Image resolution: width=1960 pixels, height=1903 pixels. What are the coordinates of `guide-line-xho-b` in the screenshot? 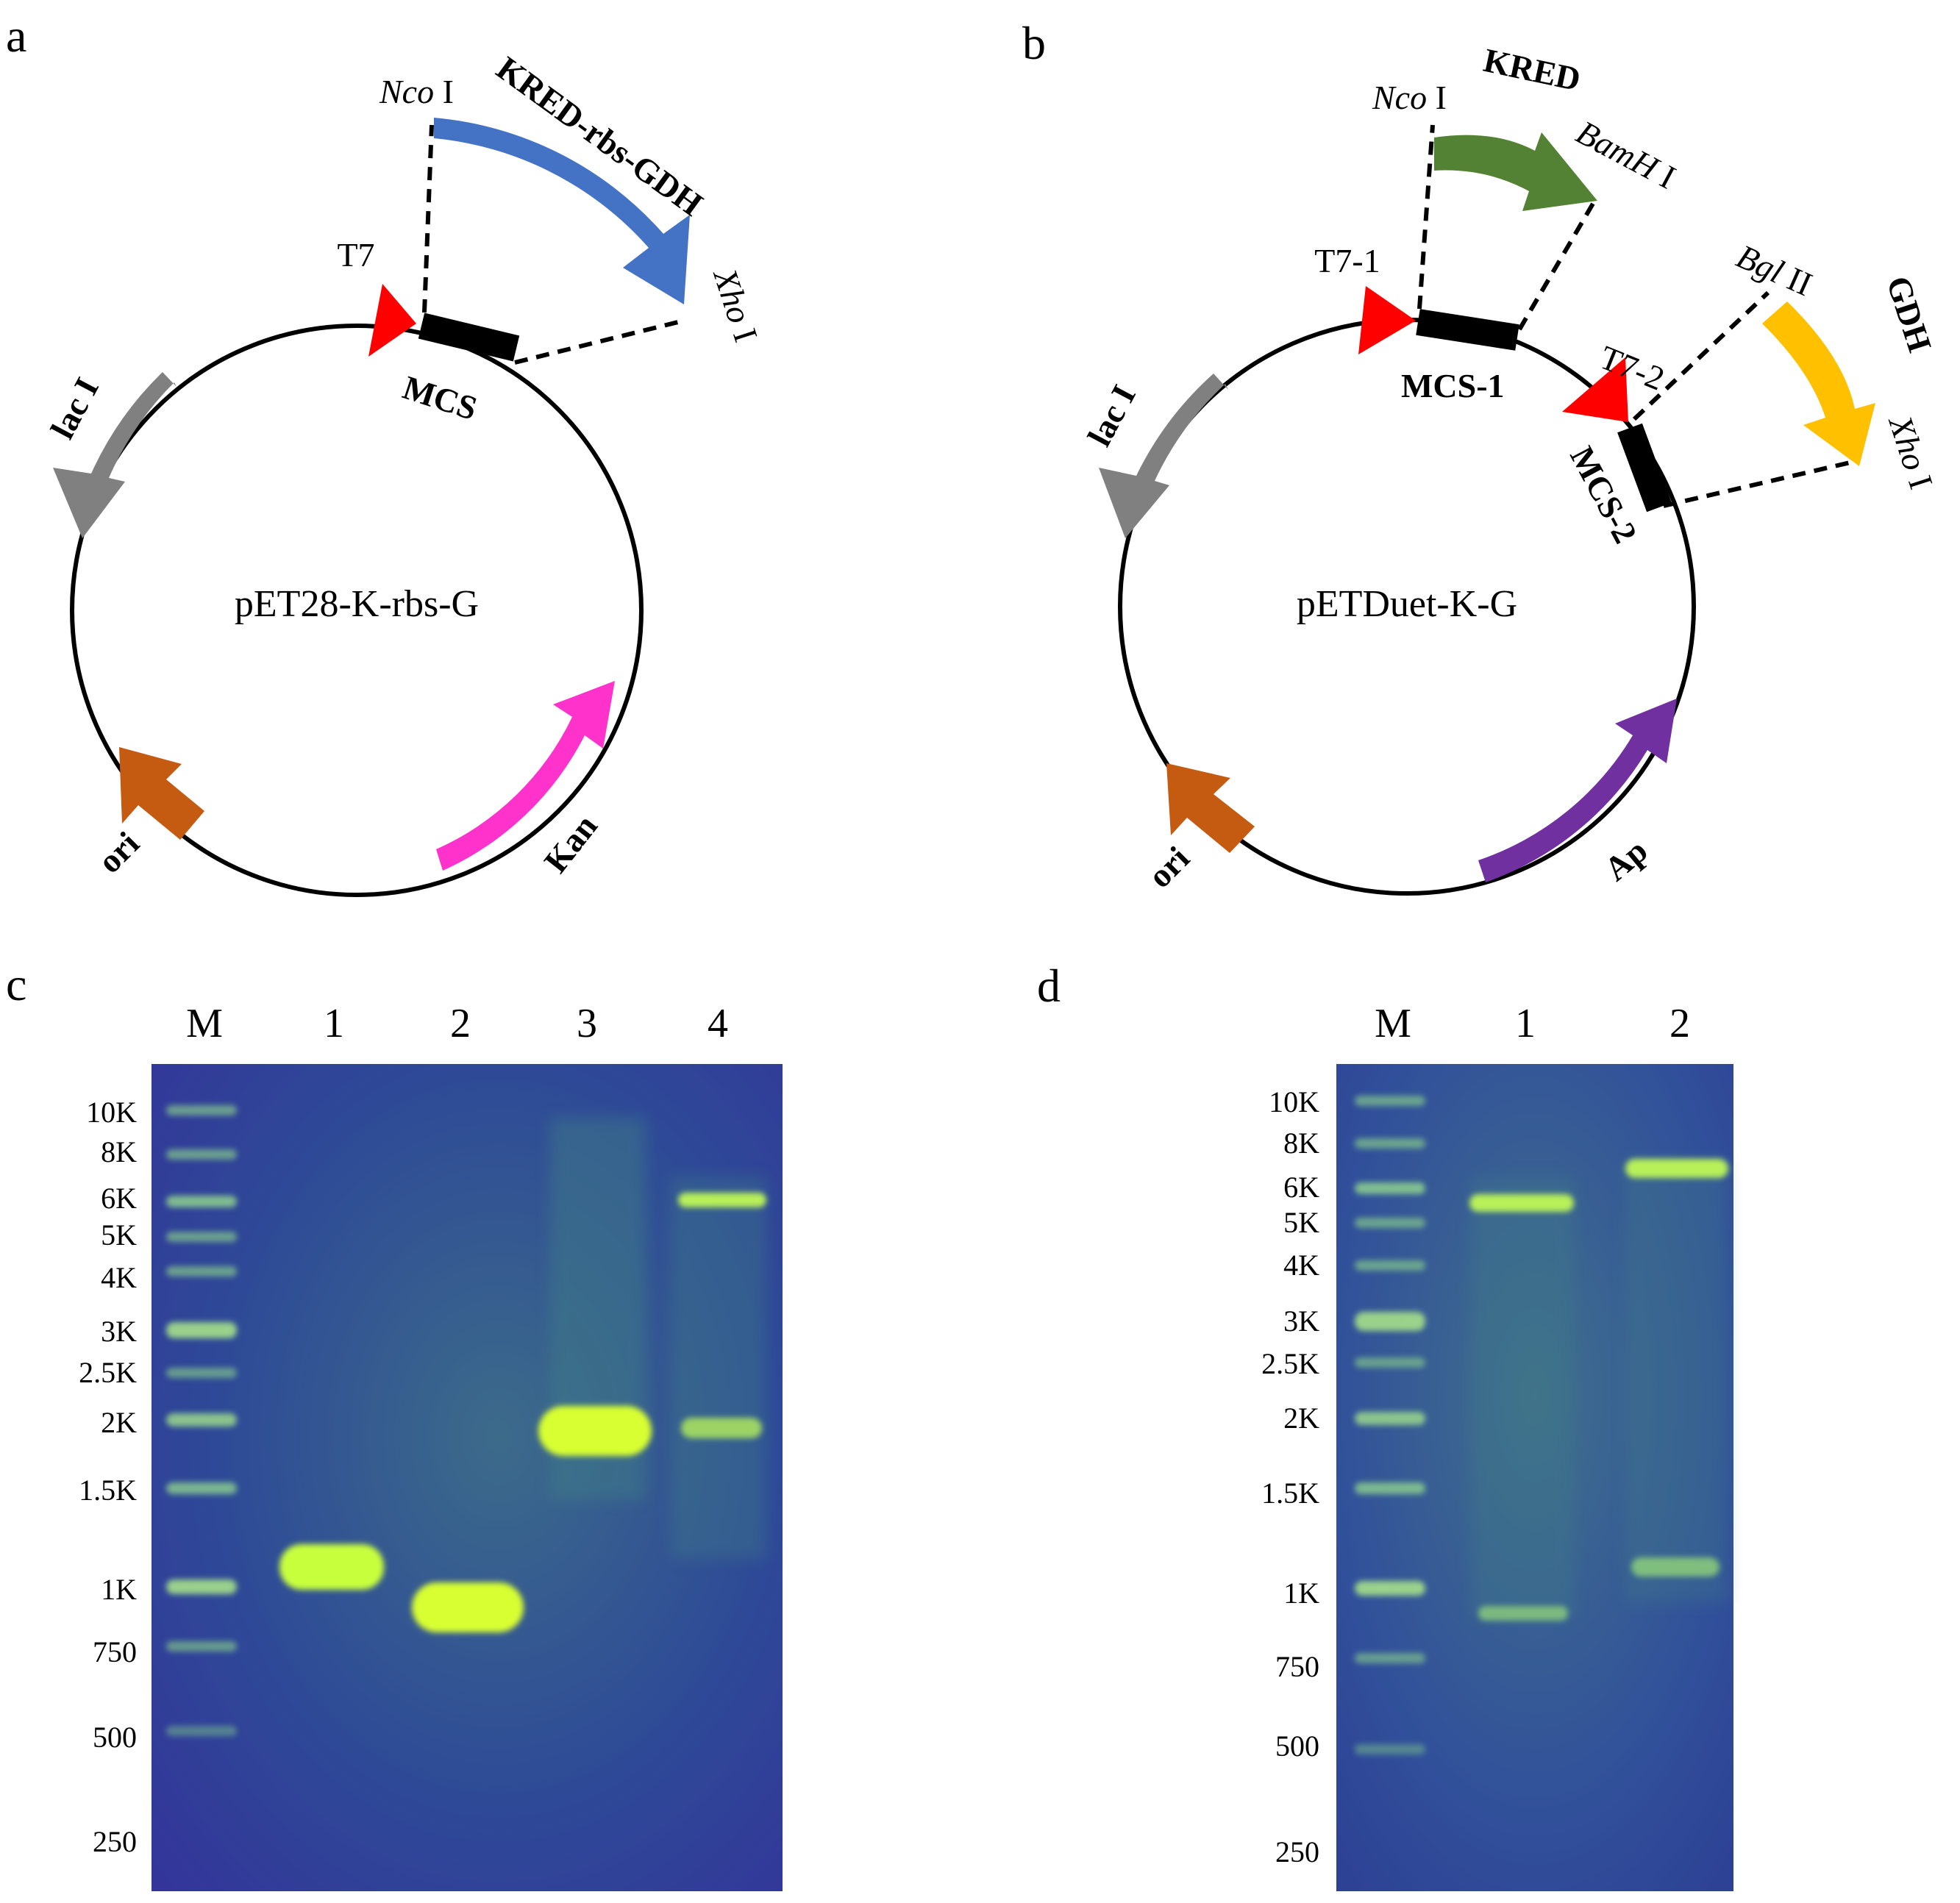 It's located at (1758, 484).